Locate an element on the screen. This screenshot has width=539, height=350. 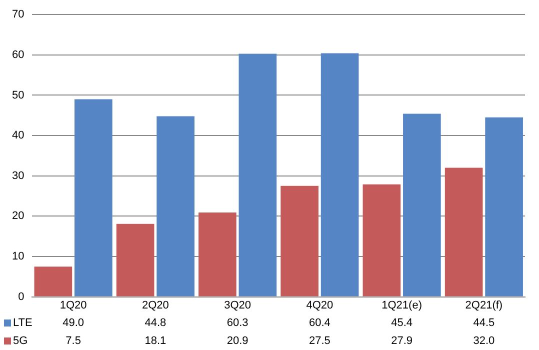
data-label: 60.3 is located at coordinates (237, 323).